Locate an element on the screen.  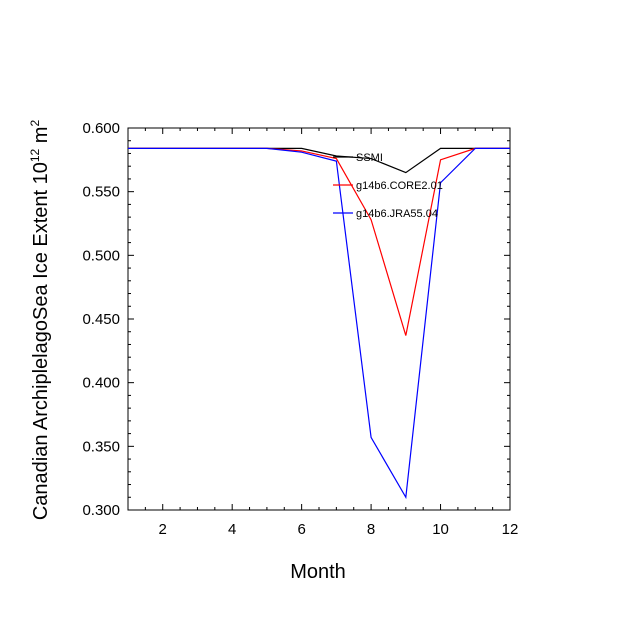
y-tick-label: 0.550 is located at coordinates (101, 192).